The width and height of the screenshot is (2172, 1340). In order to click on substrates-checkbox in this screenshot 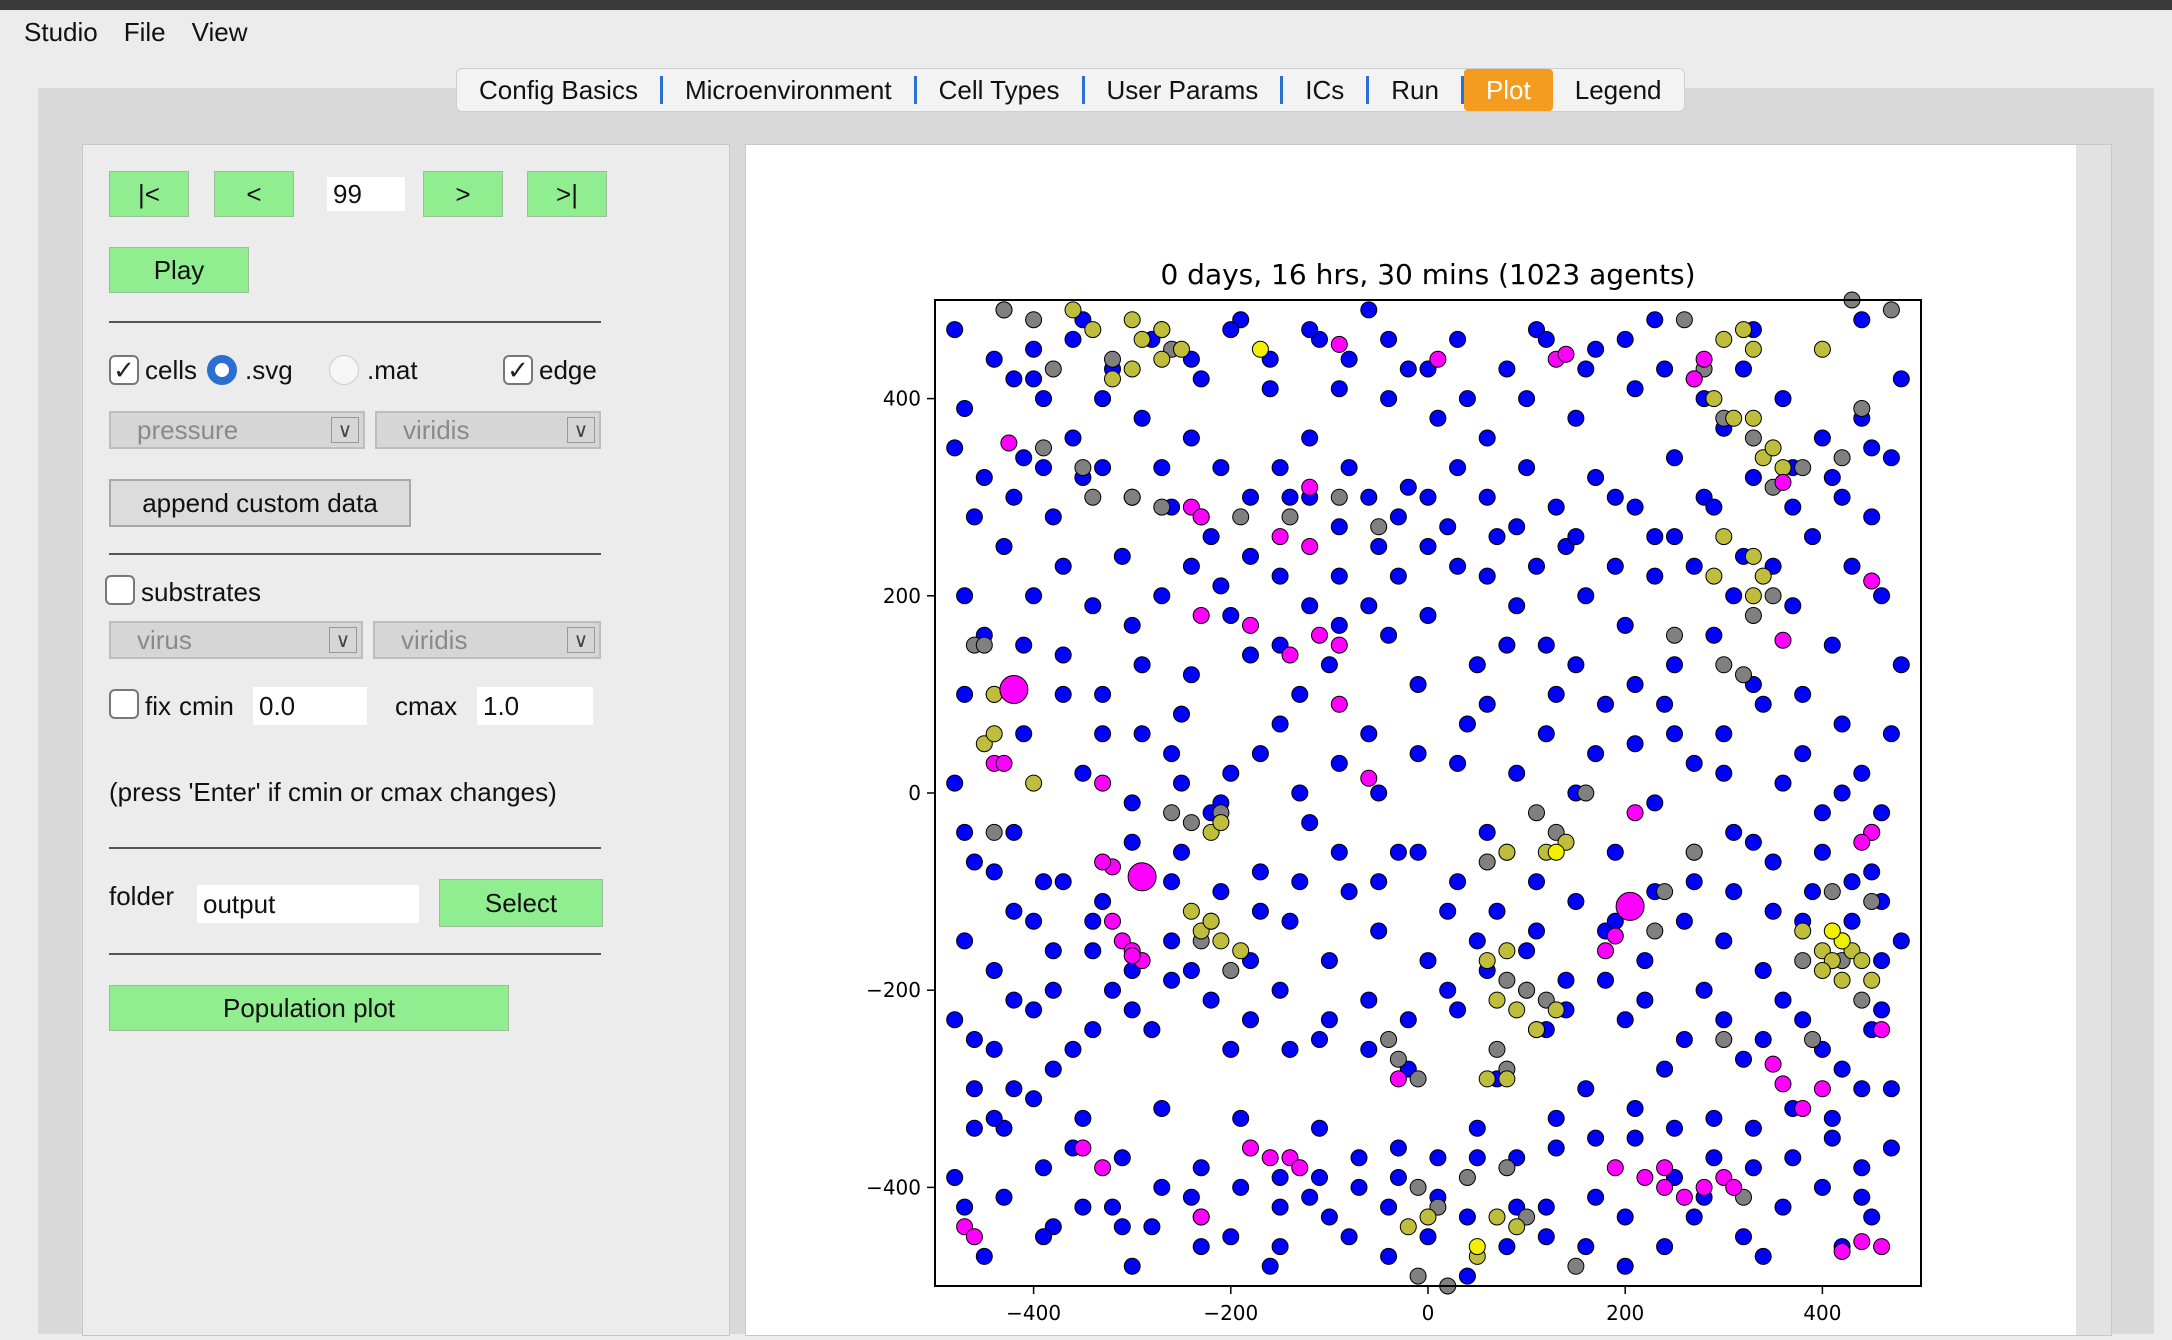, I will do `click(120, 590)`.